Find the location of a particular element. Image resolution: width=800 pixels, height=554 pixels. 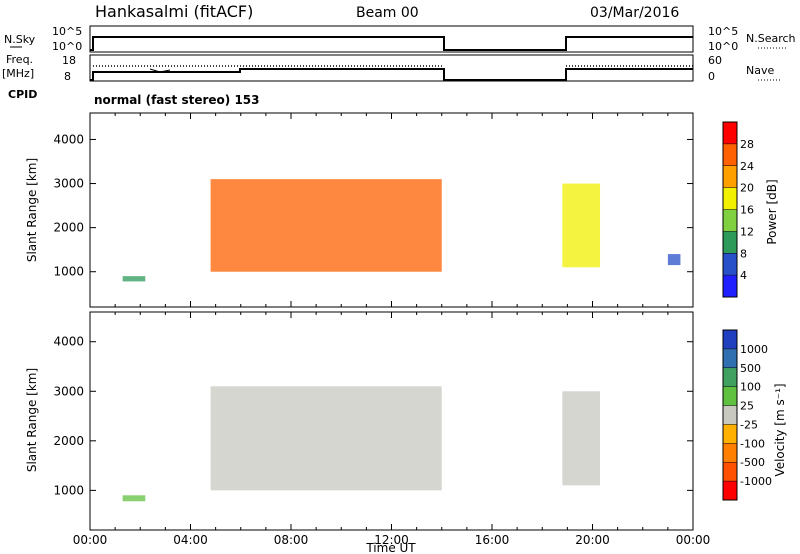

freq-tick-top: 18 is located at coordinates (69, 60).